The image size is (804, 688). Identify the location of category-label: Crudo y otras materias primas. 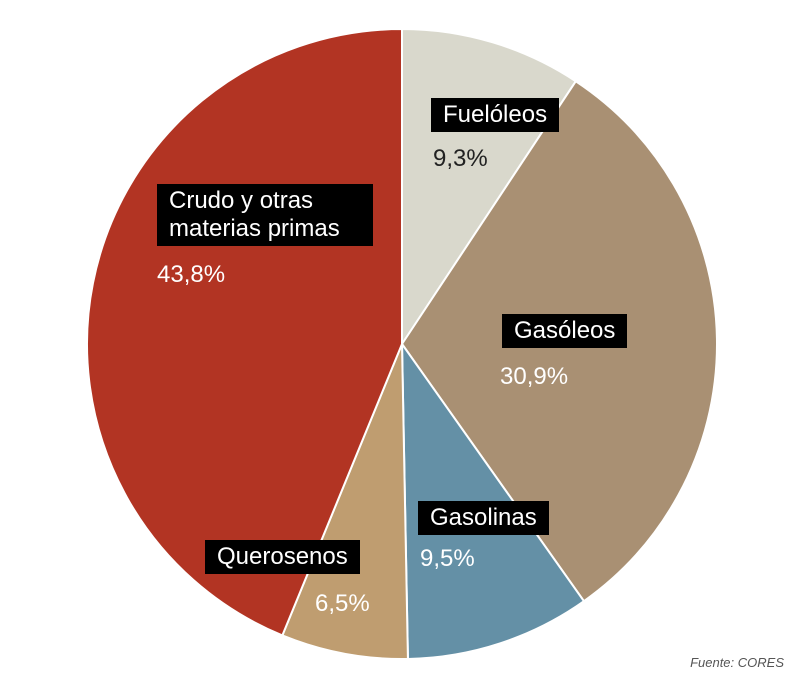
(265, 215).